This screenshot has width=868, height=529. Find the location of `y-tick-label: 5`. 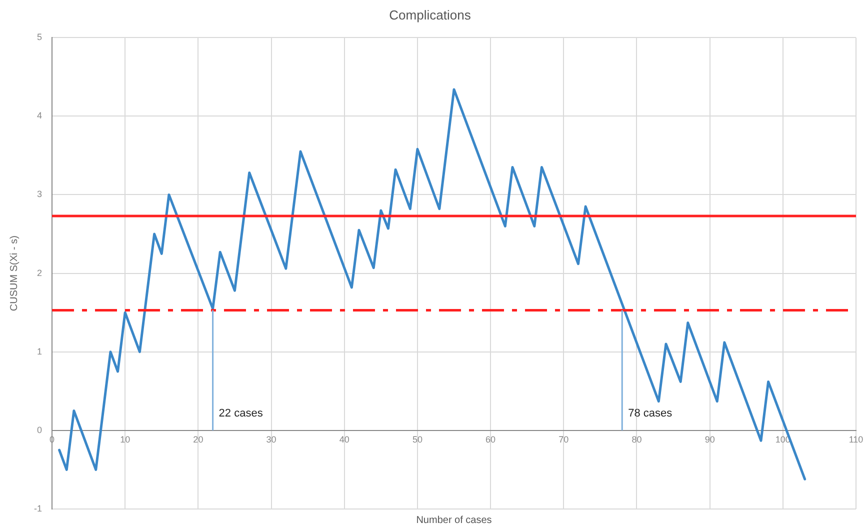

y-tick-label: 5 is located at coordinates (39, 37).